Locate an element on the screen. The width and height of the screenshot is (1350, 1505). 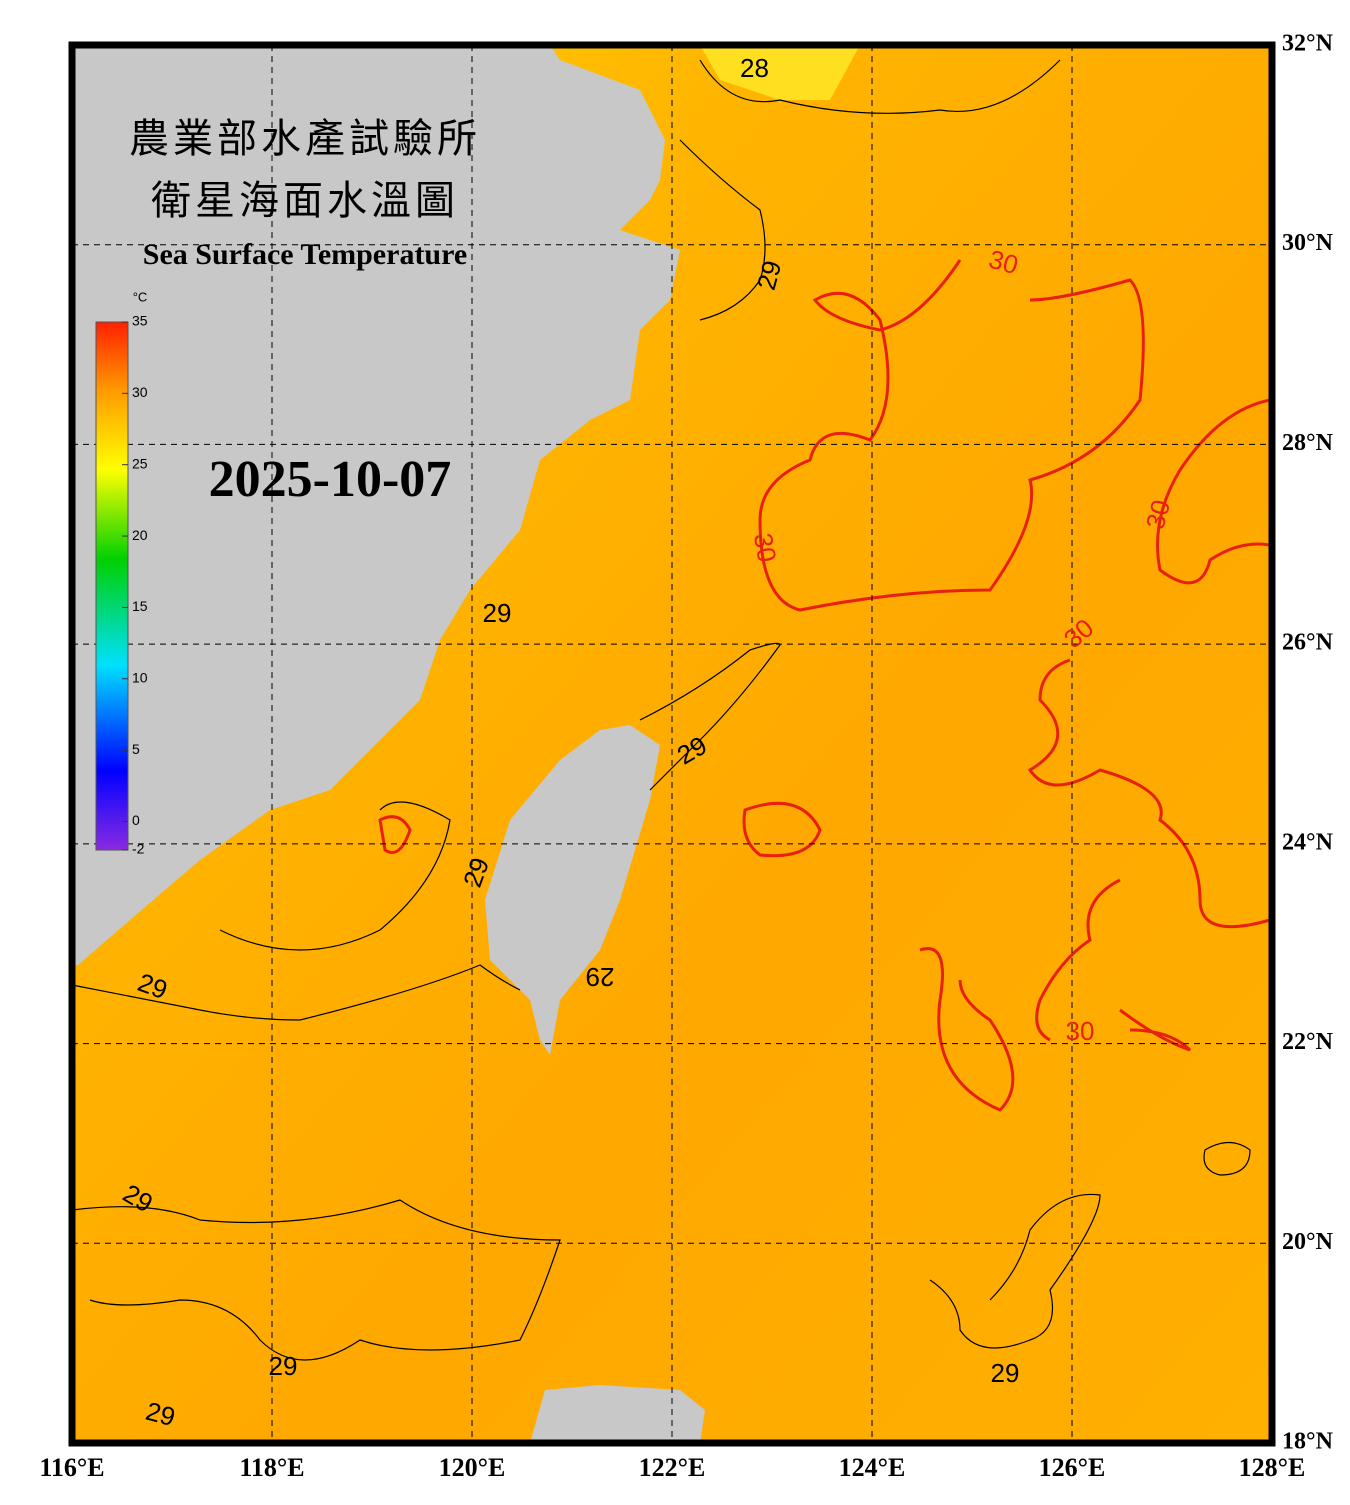
colorbar-tick-label: 20 is located at coordinates (140, 535).